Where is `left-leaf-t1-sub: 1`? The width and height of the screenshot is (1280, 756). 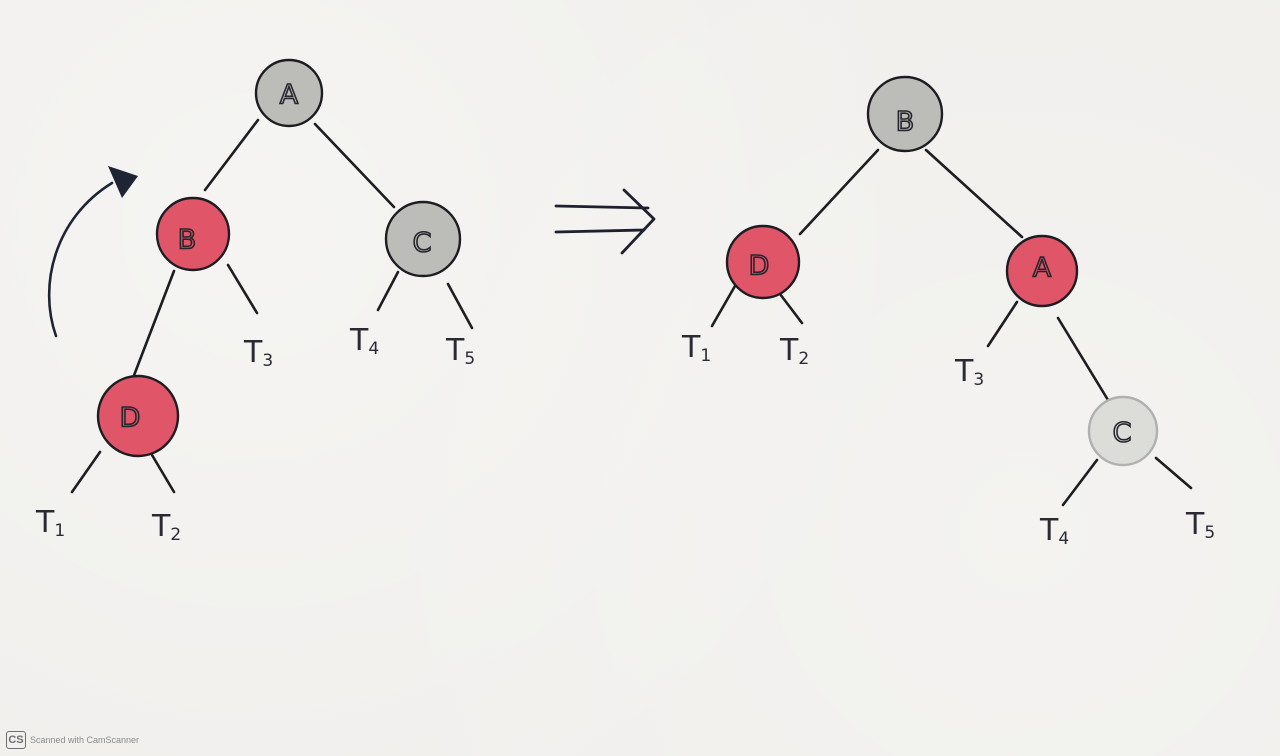 left-leaf-t1-sub: 1 is located at coordinates (59, 531).